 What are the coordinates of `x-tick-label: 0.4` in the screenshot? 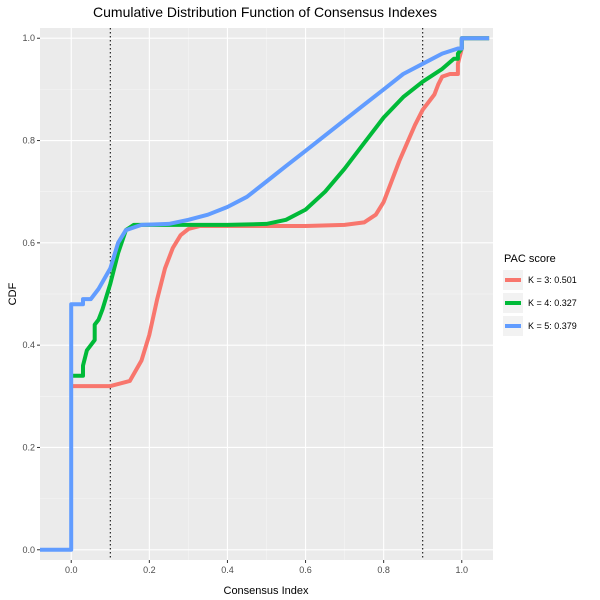 It's located at (227, 570).